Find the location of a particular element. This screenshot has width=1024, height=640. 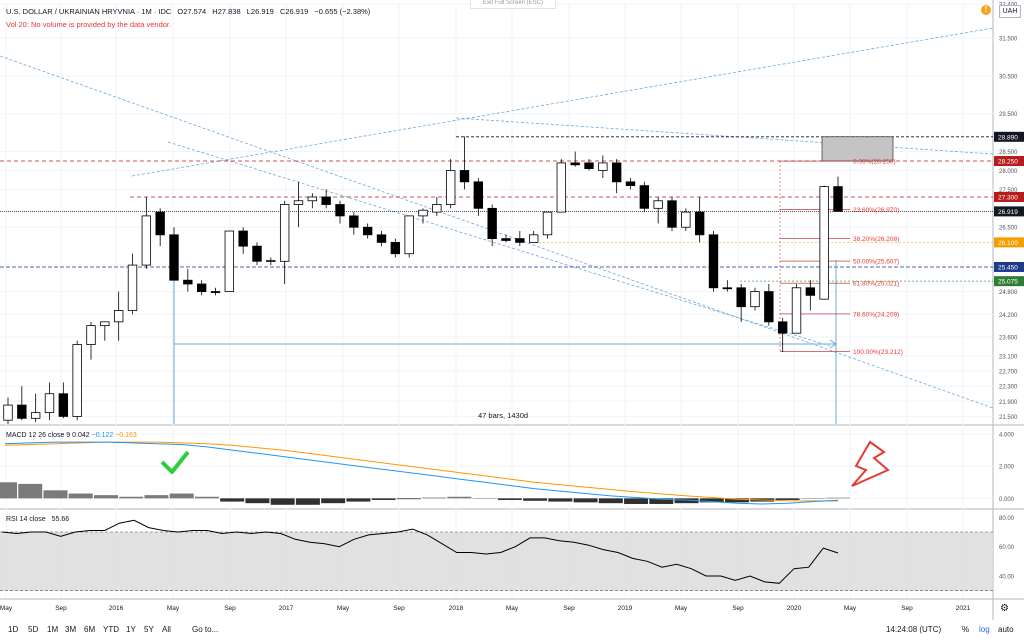

macd-legend: MACD 12 26 close 9 0.042 −0.122 −0.163 is located at coordinates (71, 435).